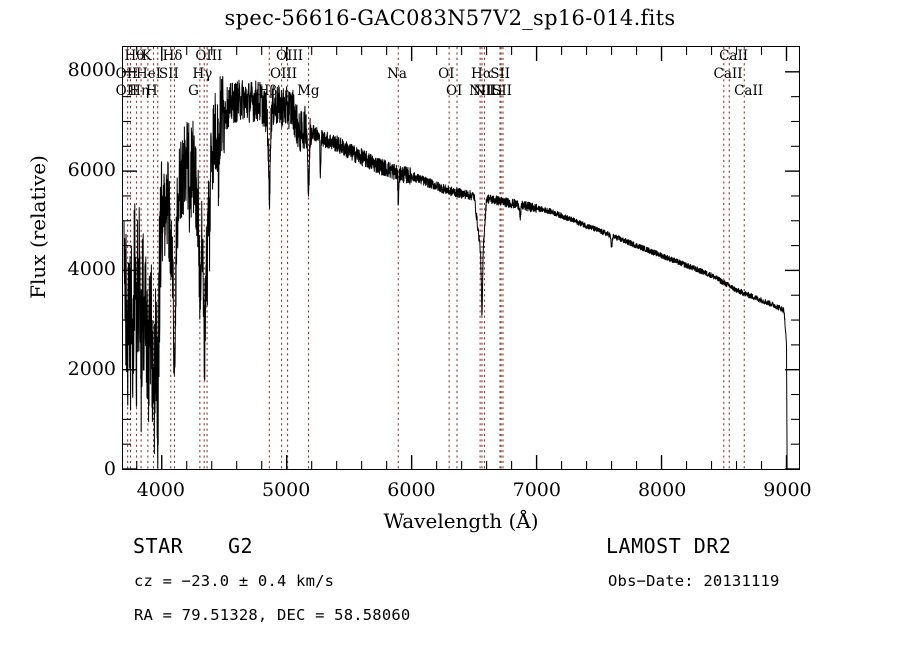 Image resolution: width=900 pixels, height=649 pixels. I want to click on y-axis-tick-labels: 0 2000 4000 6000 8000, so click(82, 324).